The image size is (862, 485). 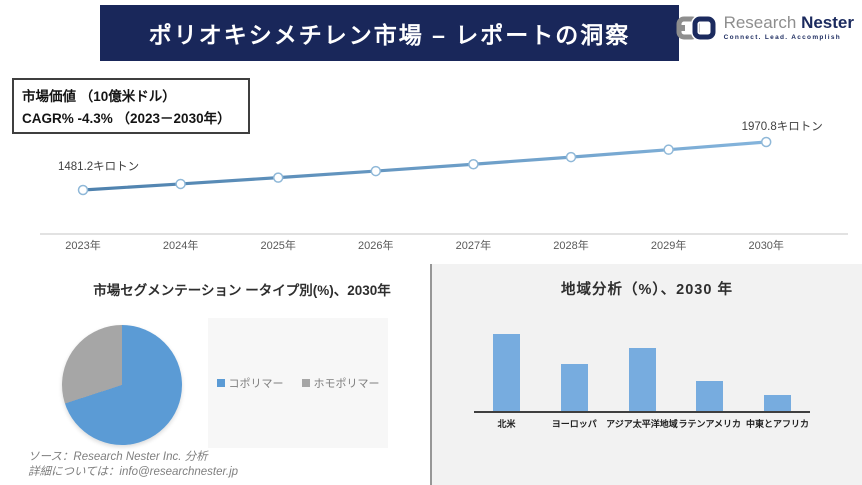 What do you see at coordinates (98, 167) in the screenshot?
I see `first-point-label: 1481.2キロトン` at bounding box center [98, 167].